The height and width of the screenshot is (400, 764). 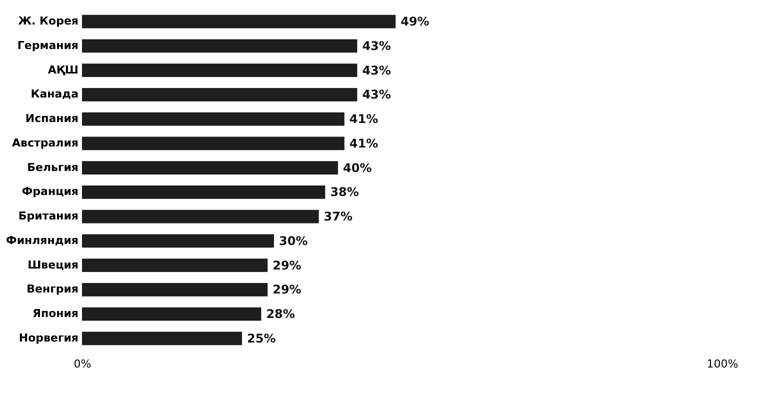 What do you see at coordinates (357, 167) in the screenshot?
I see `data-label: 40%` at bounding box center [357, 167].